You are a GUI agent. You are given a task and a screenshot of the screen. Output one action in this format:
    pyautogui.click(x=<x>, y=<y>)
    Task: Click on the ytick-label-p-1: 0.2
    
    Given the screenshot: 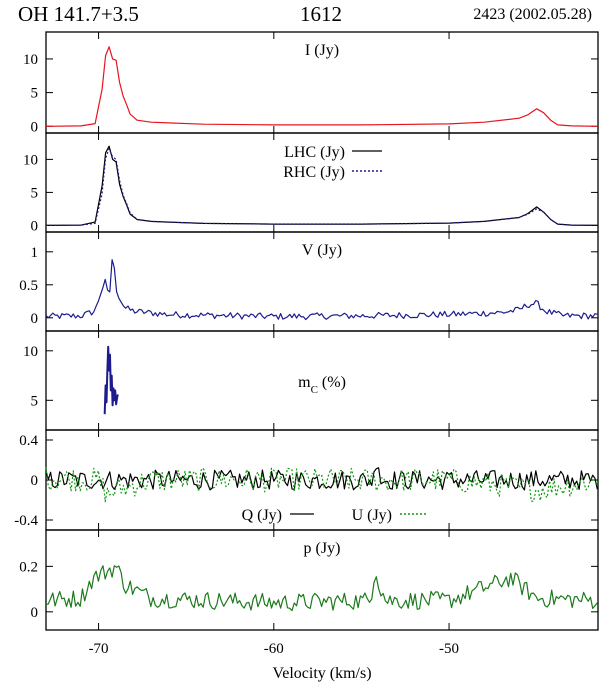 What is the action you would take?
    pyautogui.click(x=28, y=567)
    